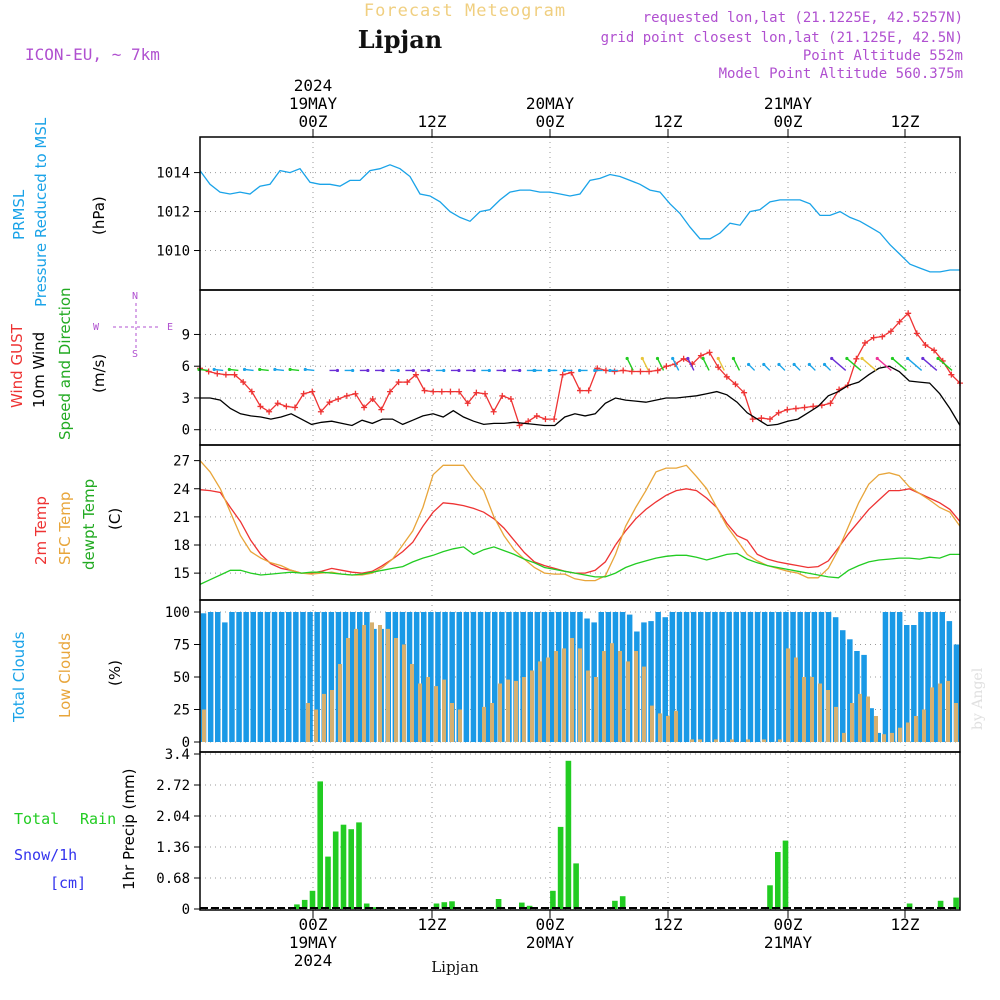  Describe the element at coordinates (181, 574) in the screenshot. I see `ytick-label-2-0: 15` at that location.